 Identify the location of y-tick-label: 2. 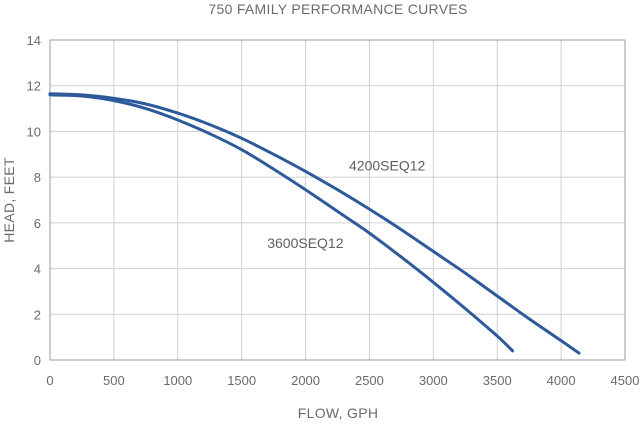
(37, 314).